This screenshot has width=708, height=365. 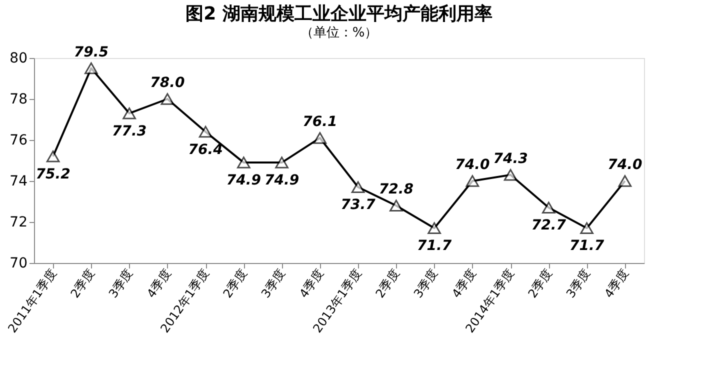 I want to click on text: 77.3, so click(x=129, y=131).